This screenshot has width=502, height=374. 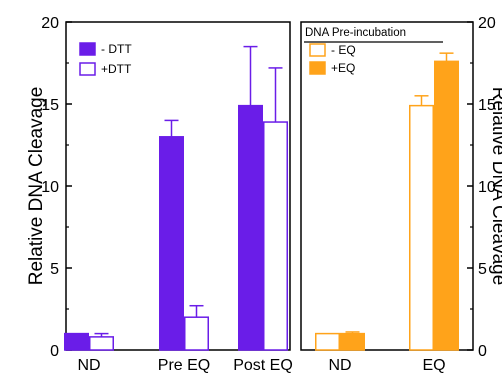 I want to click on right-y-tick-label: 0, so click(x=482, y=351).